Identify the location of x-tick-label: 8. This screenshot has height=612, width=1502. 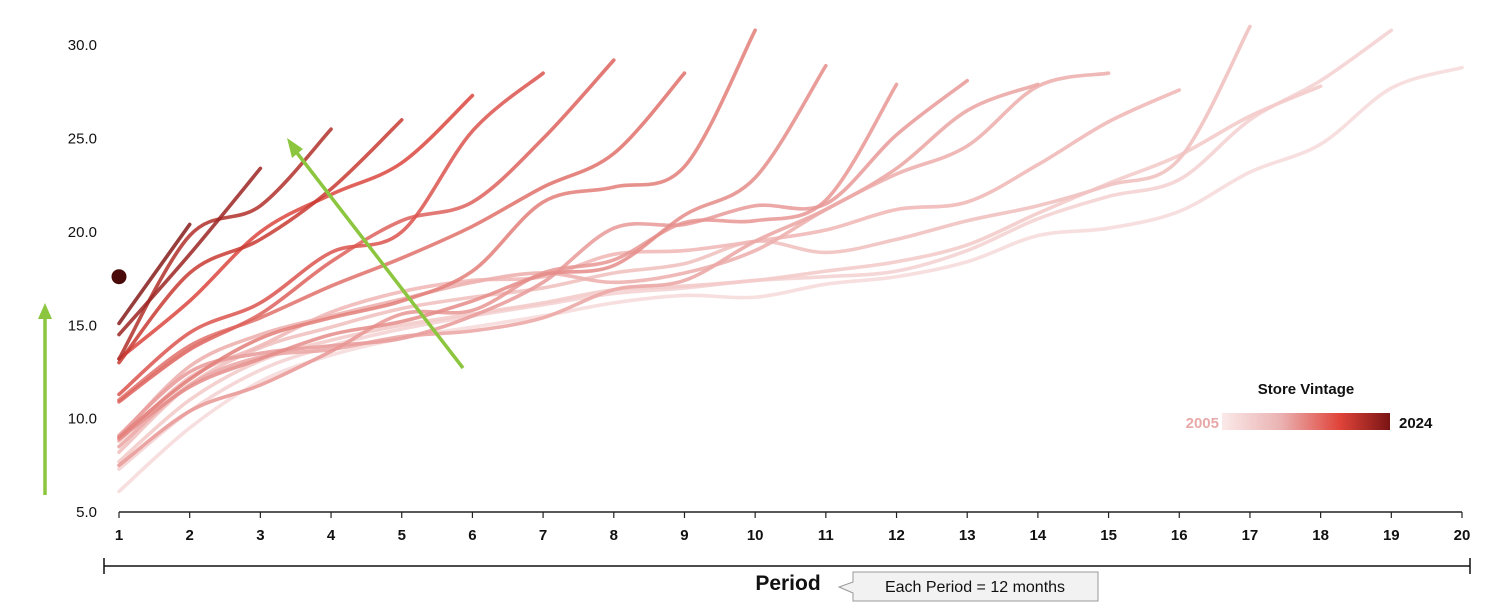
(614, 535).